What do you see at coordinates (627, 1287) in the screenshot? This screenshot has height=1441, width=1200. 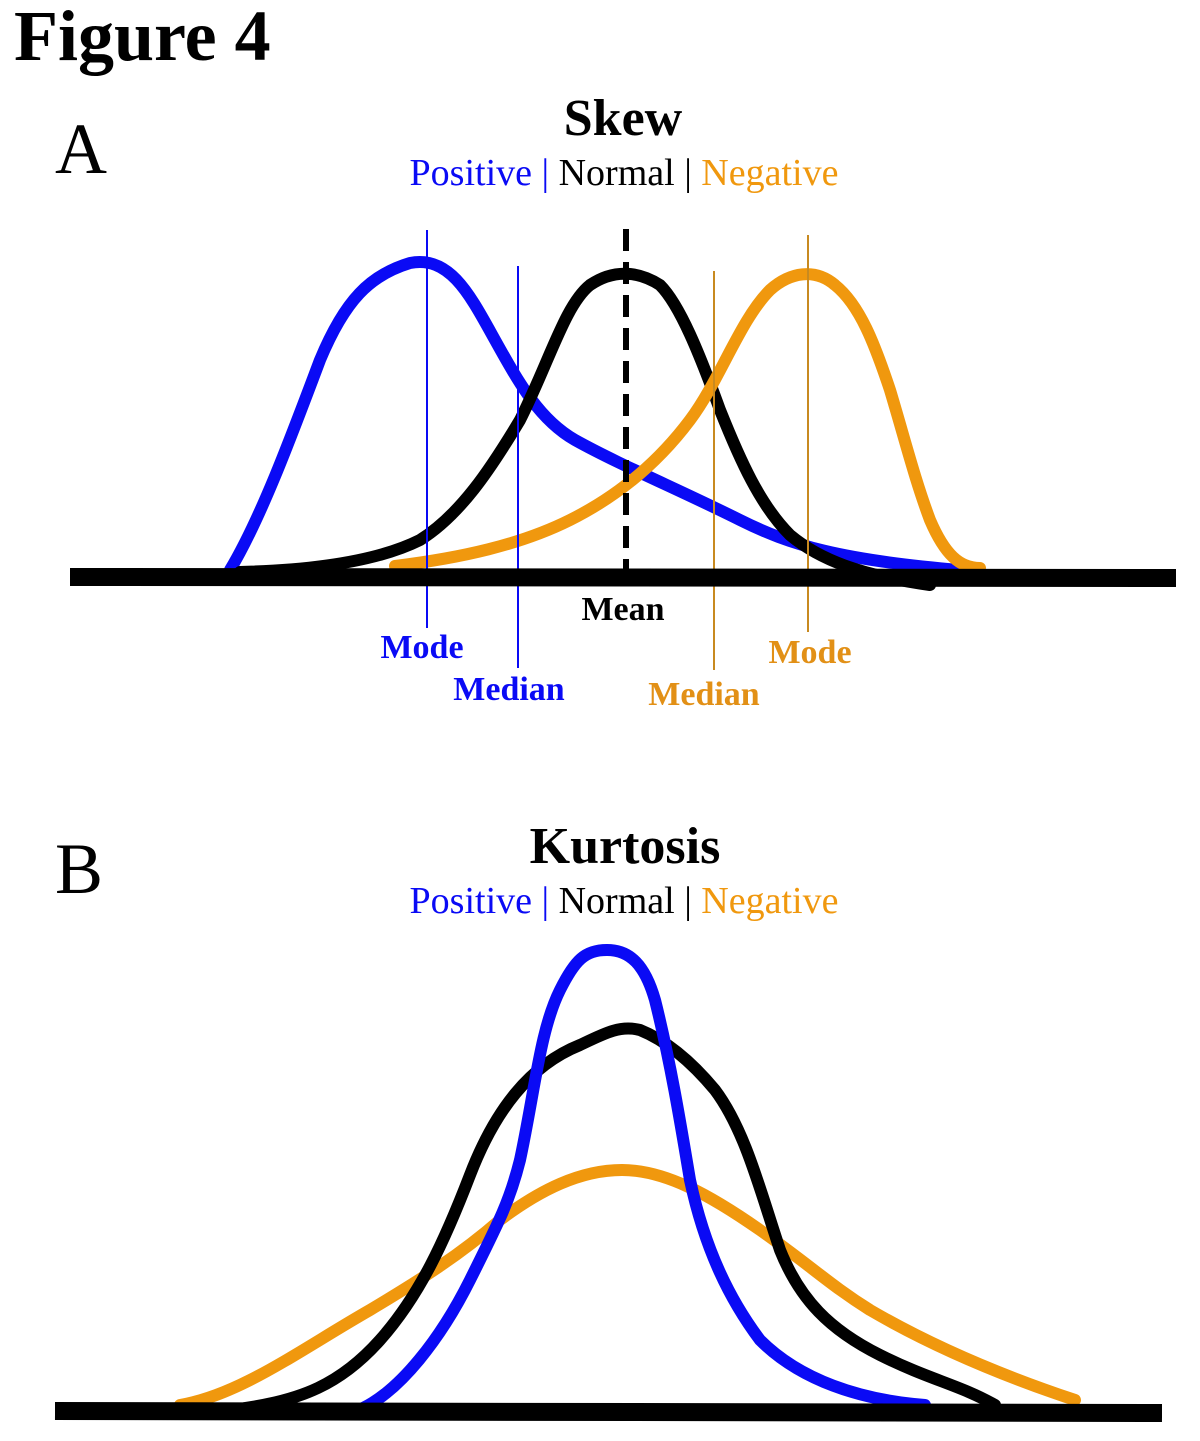 I see `negative-kurtosis-curve` at bounding box center [627, 1287].